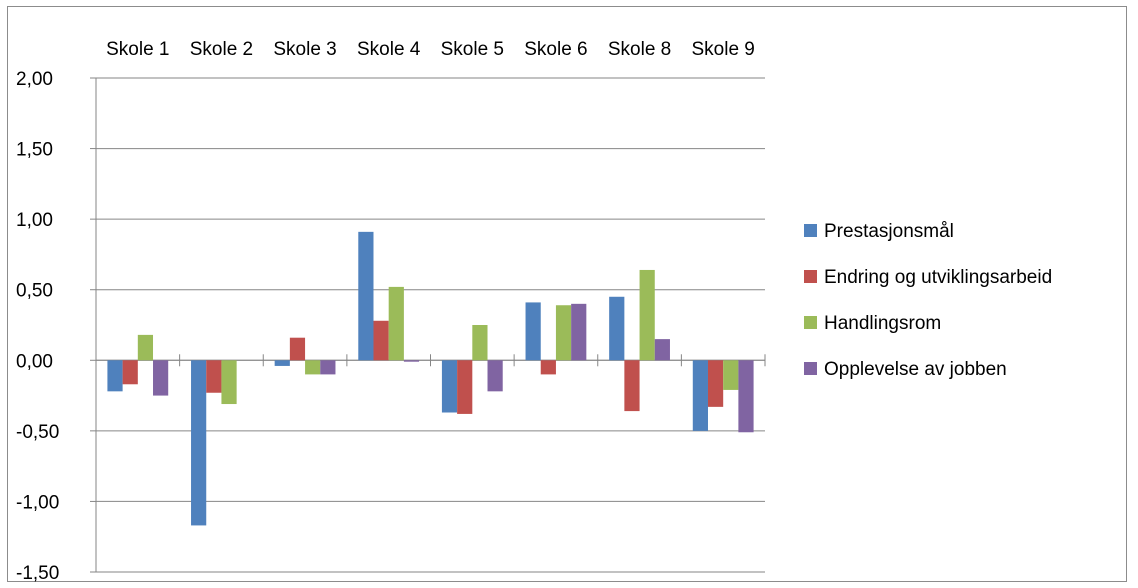  What do you see at coordinates (639, 49) in the screenshot?
I see `category-label: Skole 8` at bounding box center [639, 49].